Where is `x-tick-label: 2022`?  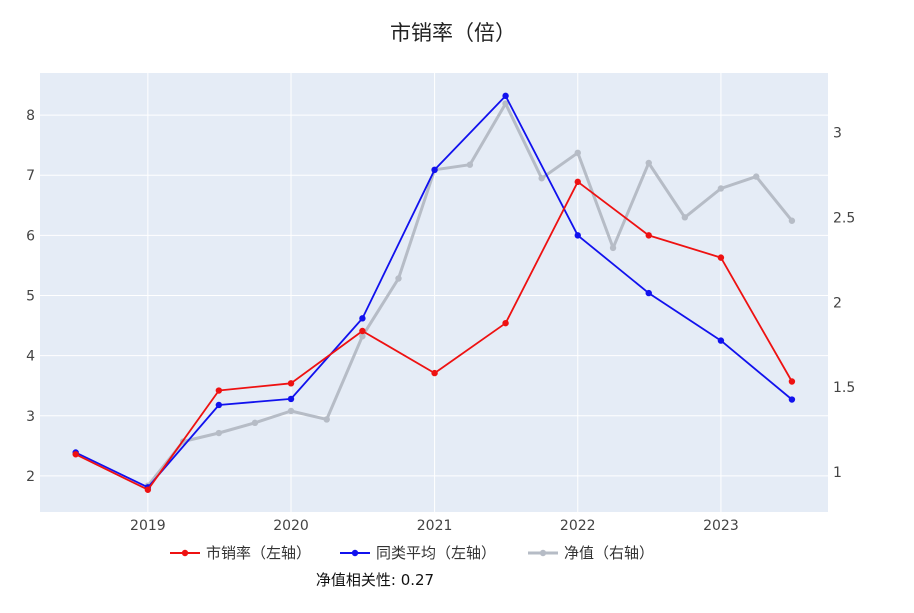 x-tick-label: 2022 is located at coordinates (578, 526).